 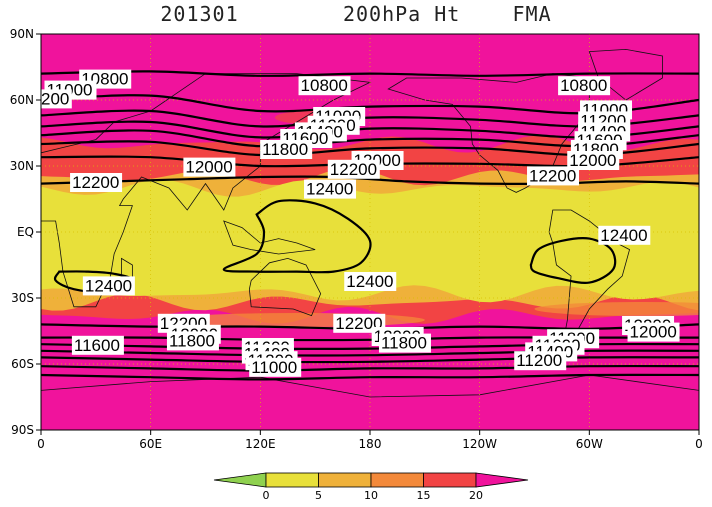 I want to click on y-tick-label: EQ, so click(x=25, y=232).